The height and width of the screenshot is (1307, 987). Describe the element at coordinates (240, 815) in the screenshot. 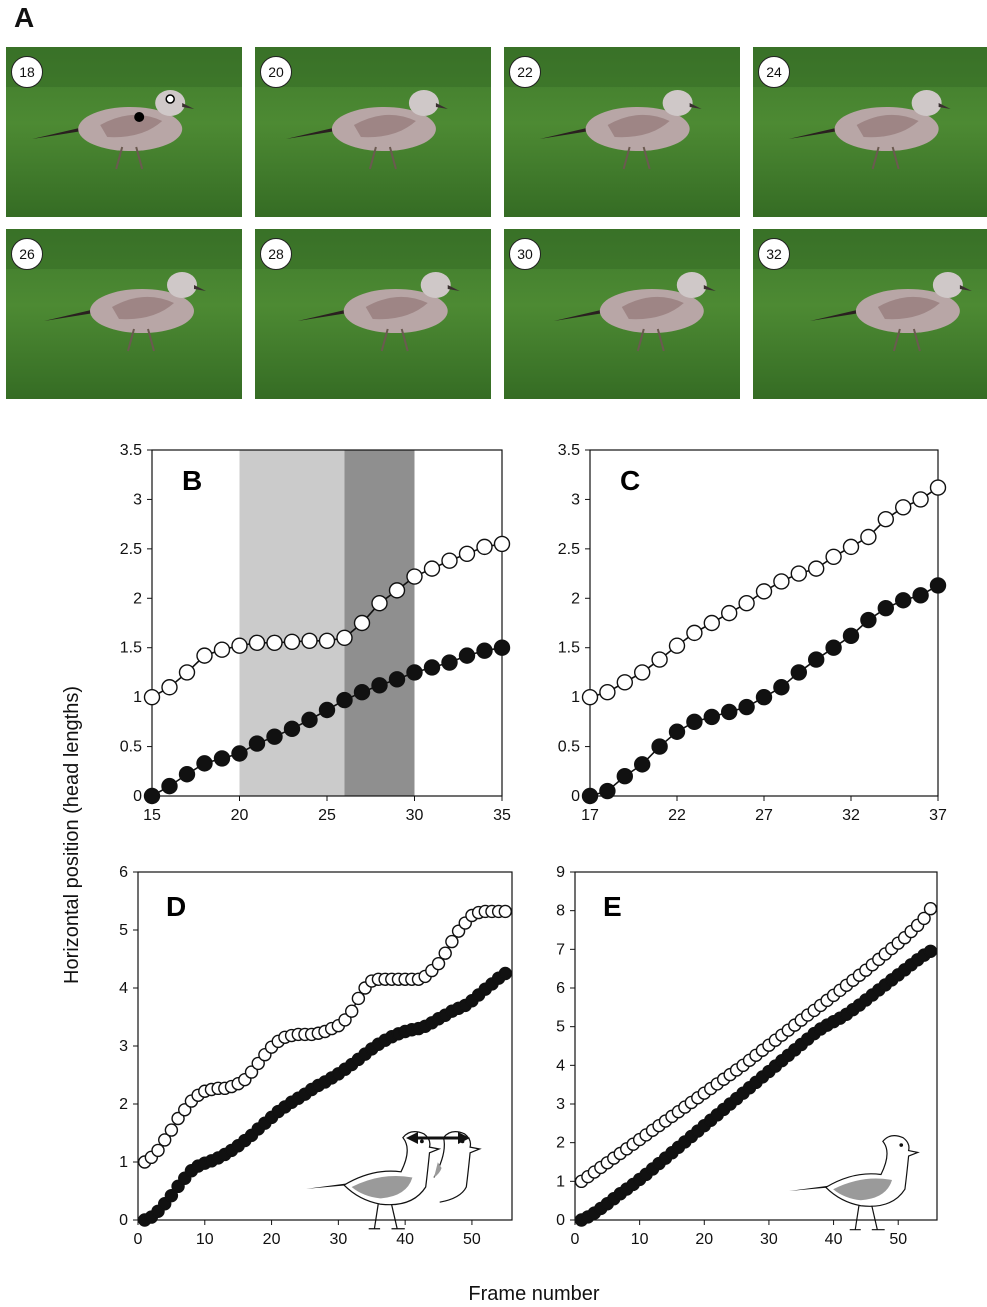

I see `x-tick-label: 20` at that location.